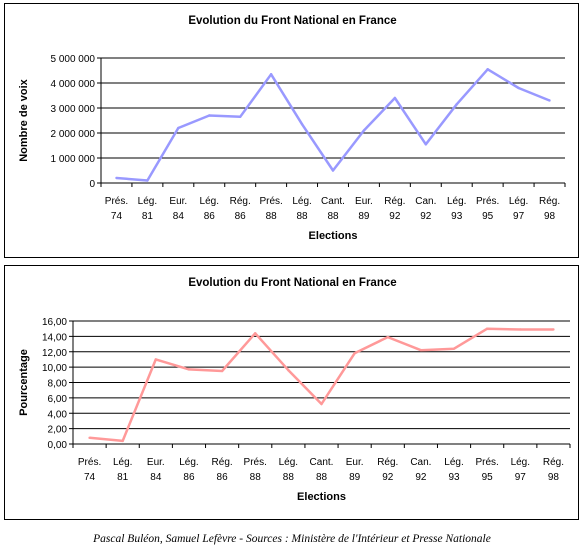  What do you see at coordinates (73, 159) in the screenshot?
I see `y-tick-label: 1 000 000` at bounding box center [73, 159].